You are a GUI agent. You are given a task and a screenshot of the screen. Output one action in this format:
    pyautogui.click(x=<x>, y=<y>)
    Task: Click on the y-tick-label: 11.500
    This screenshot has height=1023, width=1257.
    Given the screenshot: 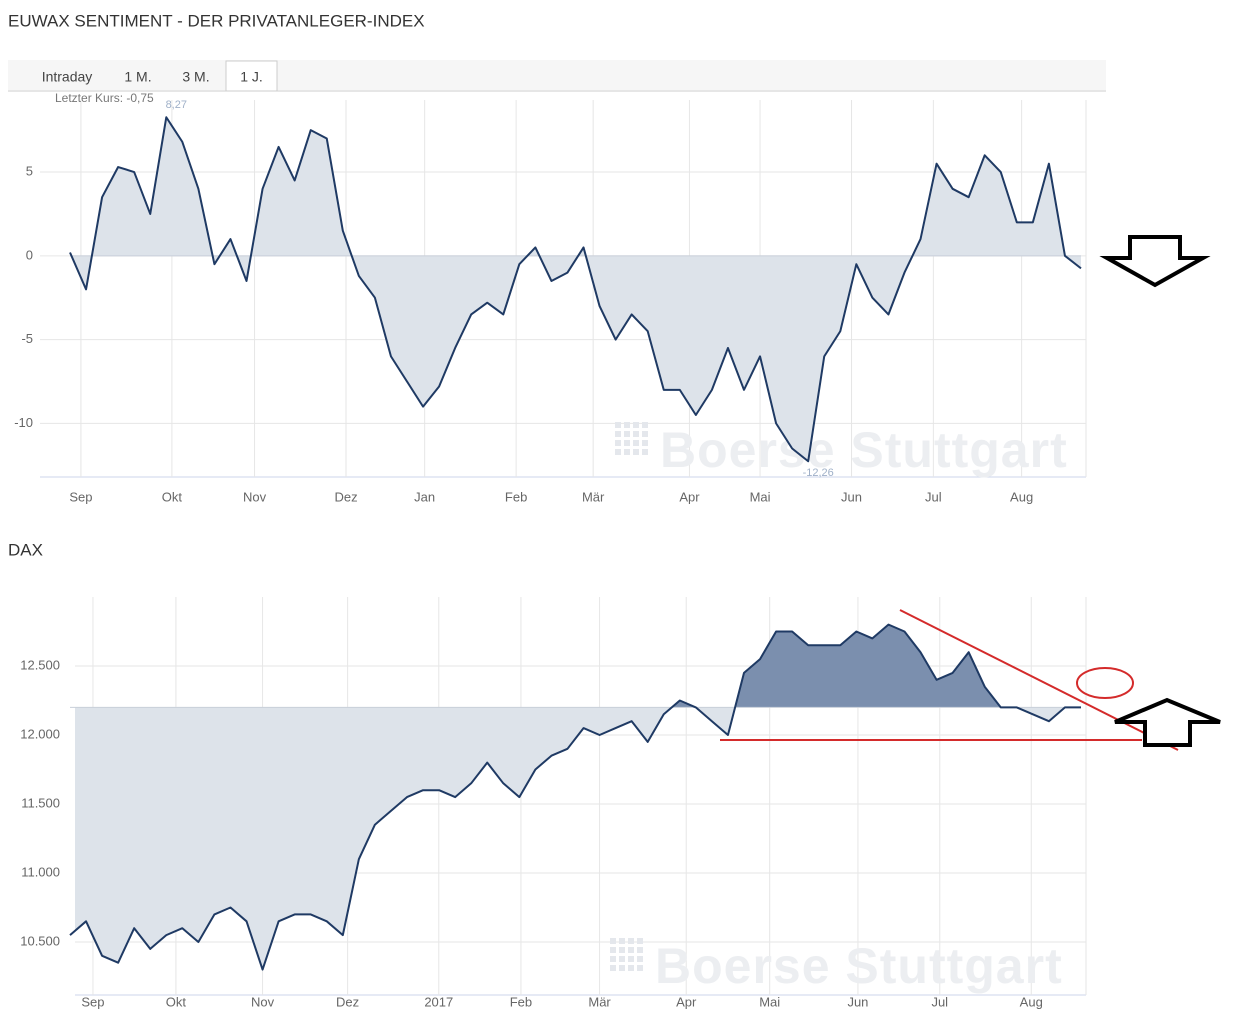 What is the action you would take?
    pyautogui.click(x=40, y=802)
    